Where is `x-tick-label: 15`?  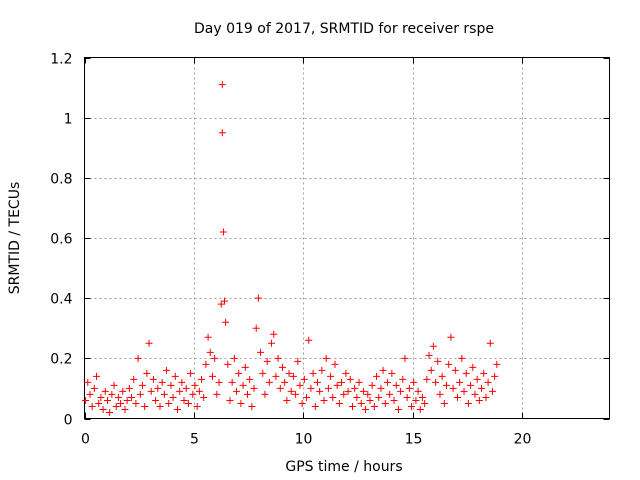
x-tick-label: 15 is located at coordinates (414, 440).